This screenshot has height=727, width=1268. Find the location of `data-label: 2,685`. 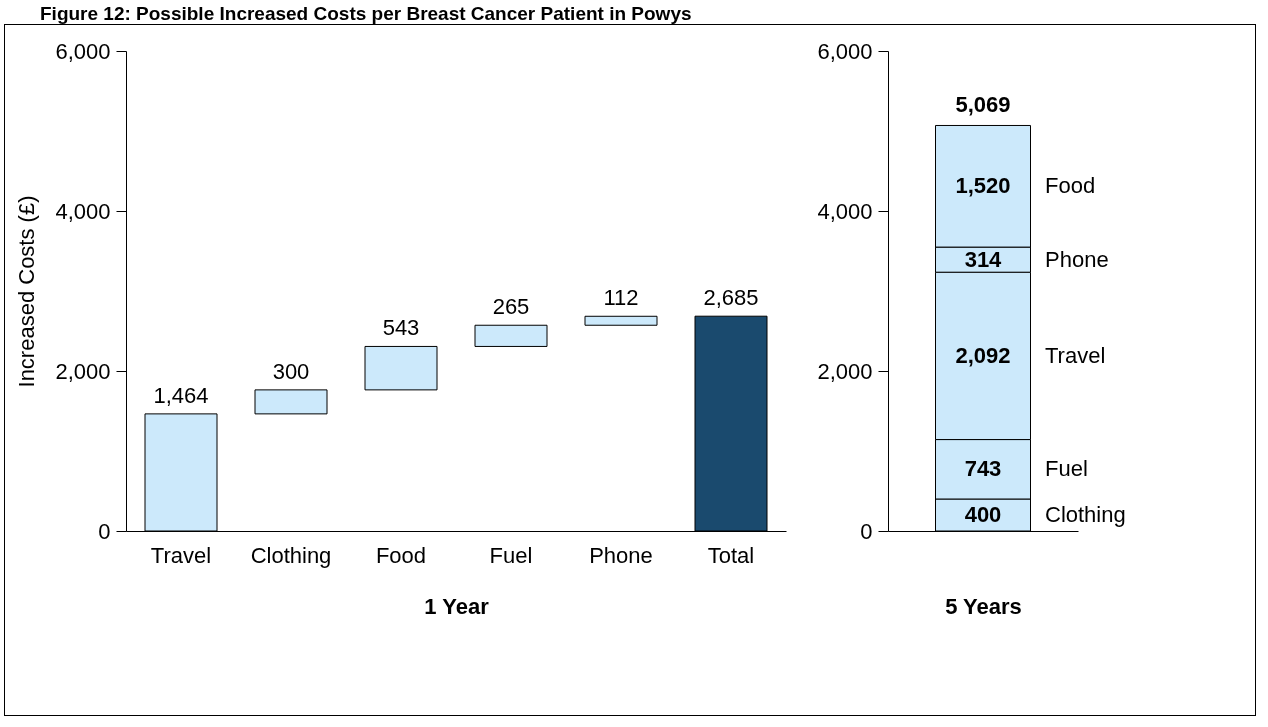

data-label: 2,685 is located at coordinates (731, 298).